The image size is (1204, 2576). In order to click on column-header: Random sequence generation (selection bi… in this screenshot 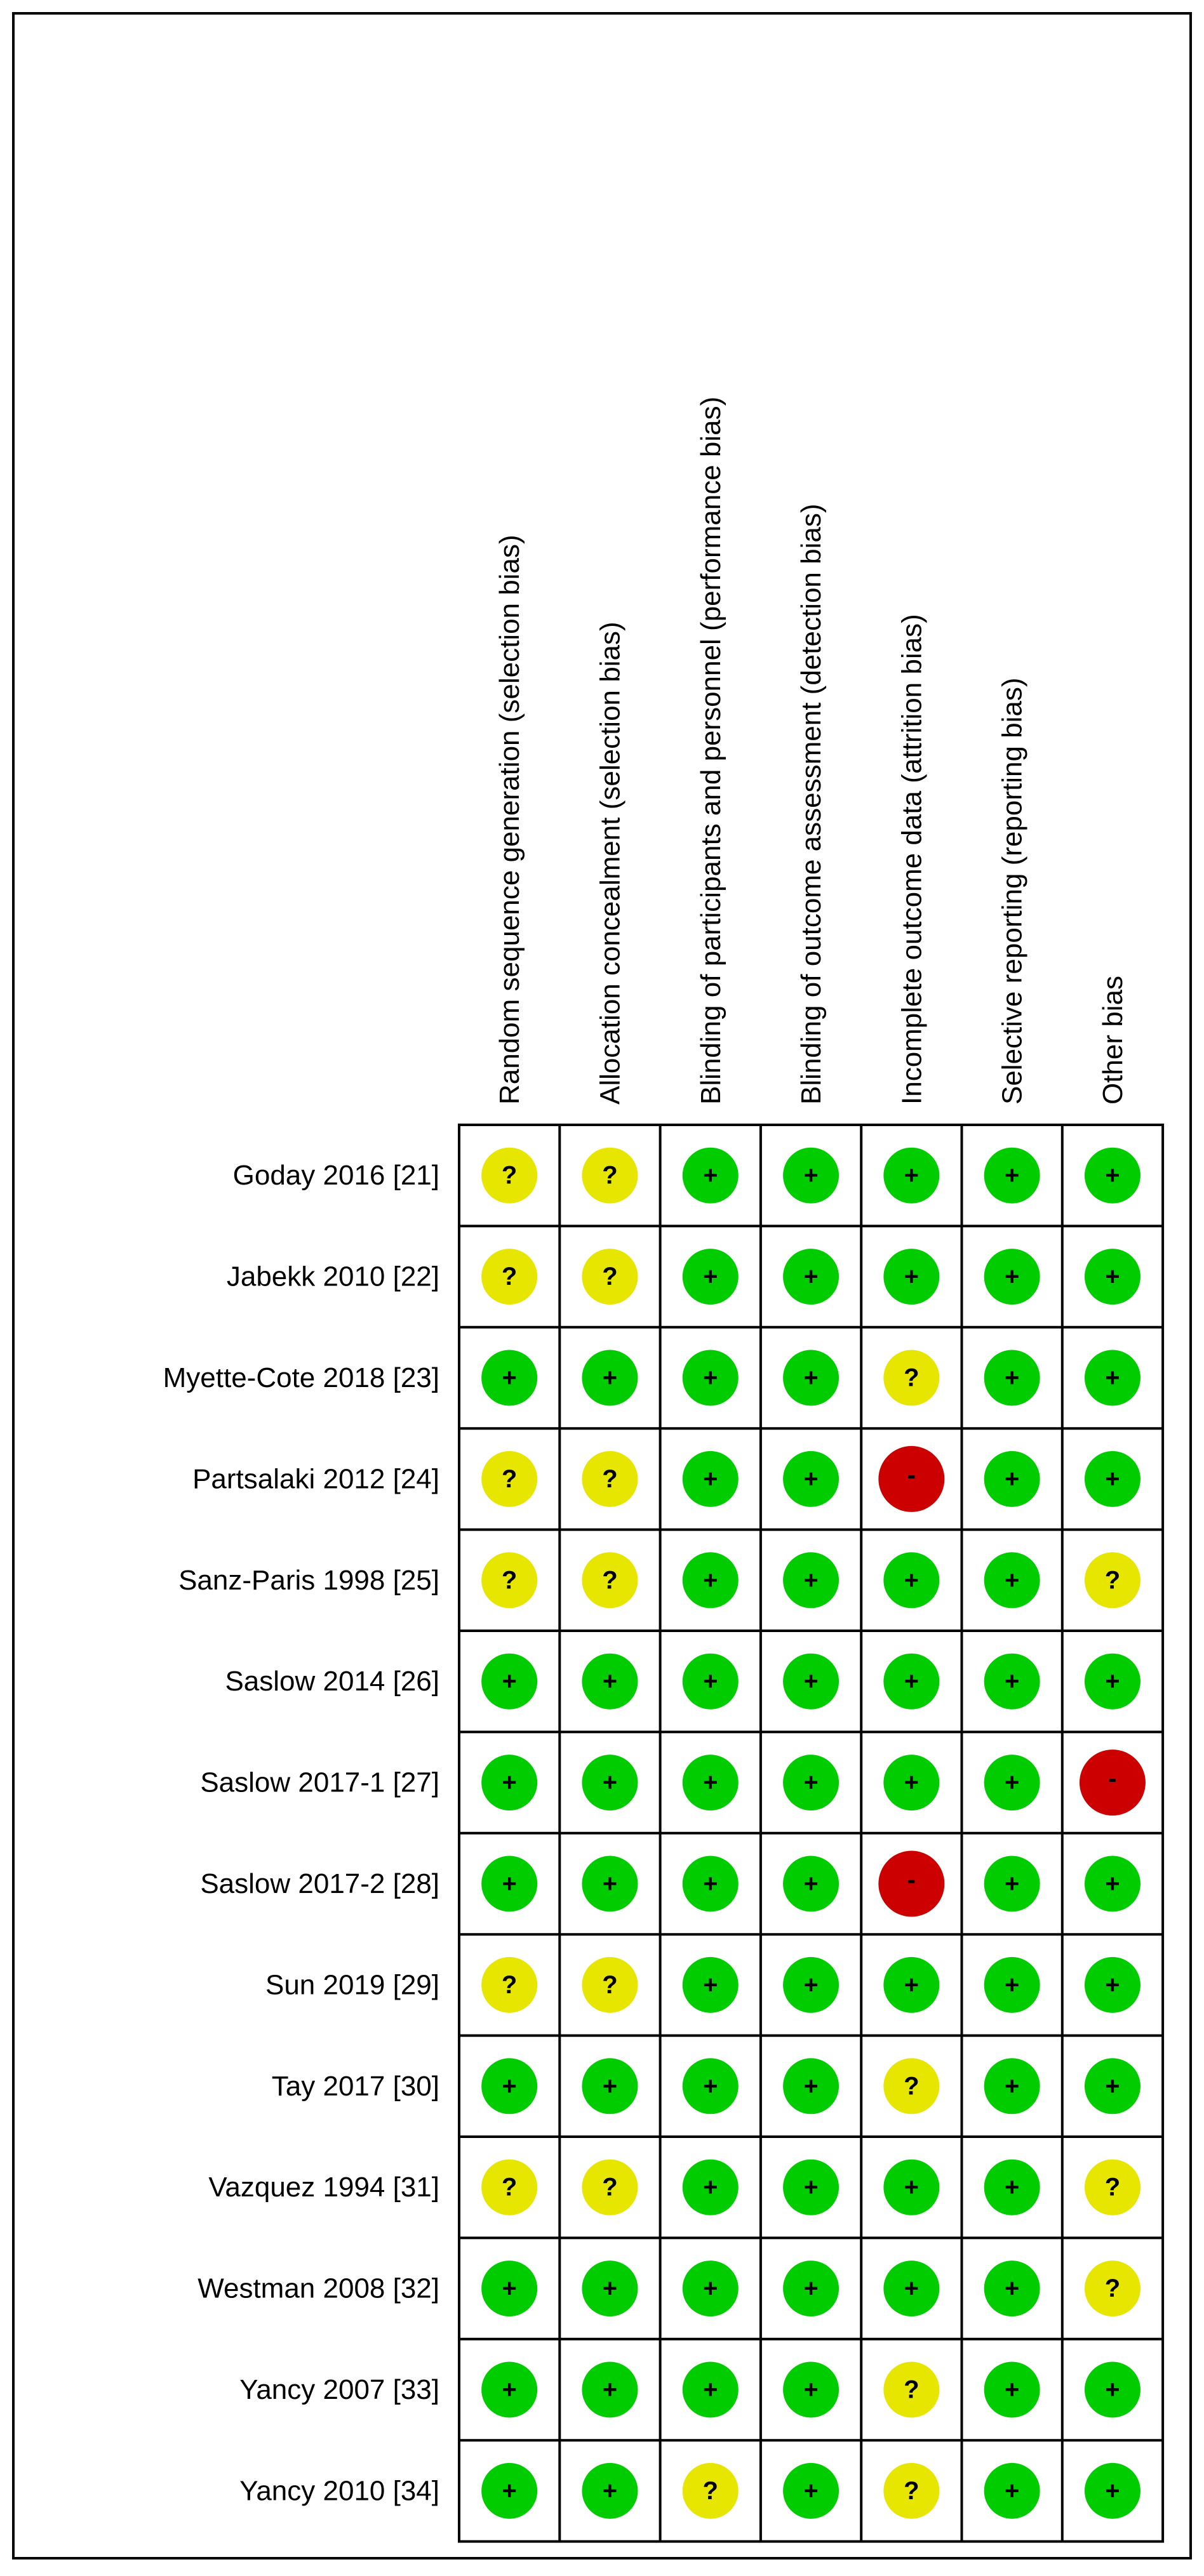, I will do `click(510, 819)`.